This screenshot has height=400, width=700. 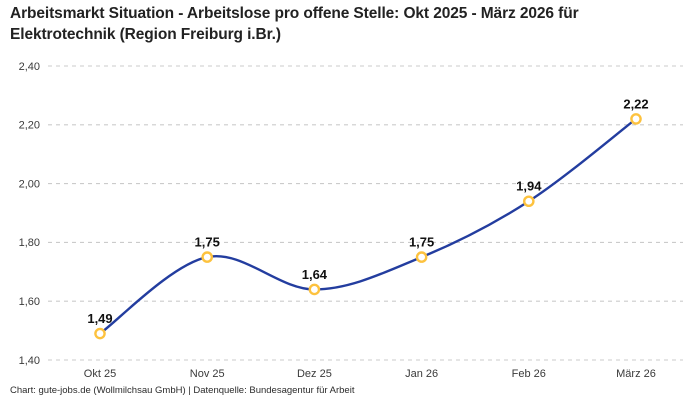 I want to click on x-axis-tick-label: Jan 26, so click(x=421, y=374).